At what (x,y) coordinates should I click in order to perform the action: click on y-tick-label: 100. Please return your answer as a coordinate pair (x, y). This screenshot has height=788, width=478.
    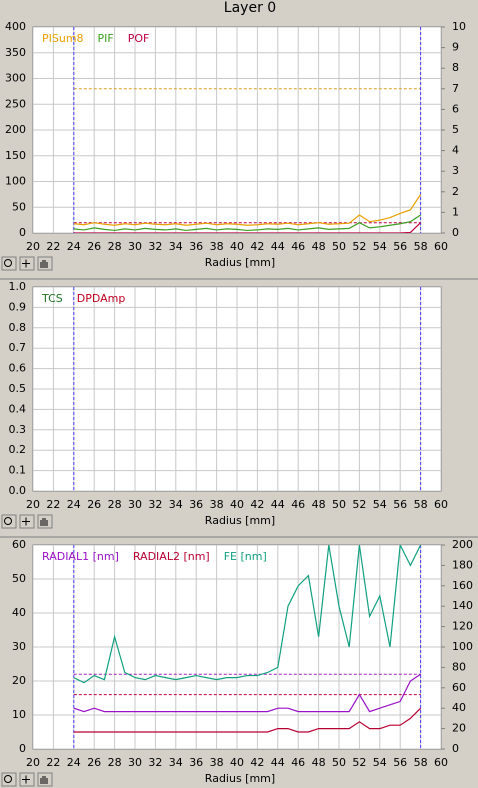
    Looking at the image, I should click on (15, 181).